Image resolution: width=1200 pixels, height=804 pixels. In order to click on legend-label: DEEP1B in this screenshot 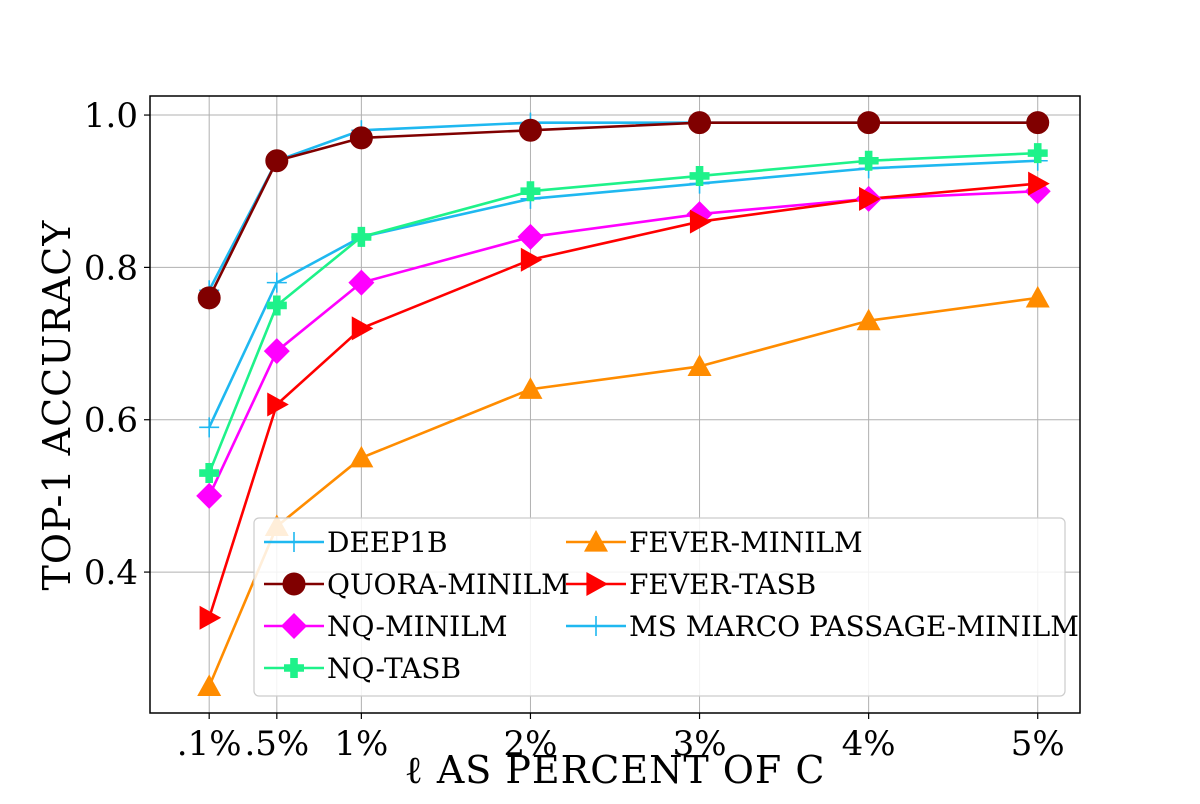, I will do `click(387, 542)`.